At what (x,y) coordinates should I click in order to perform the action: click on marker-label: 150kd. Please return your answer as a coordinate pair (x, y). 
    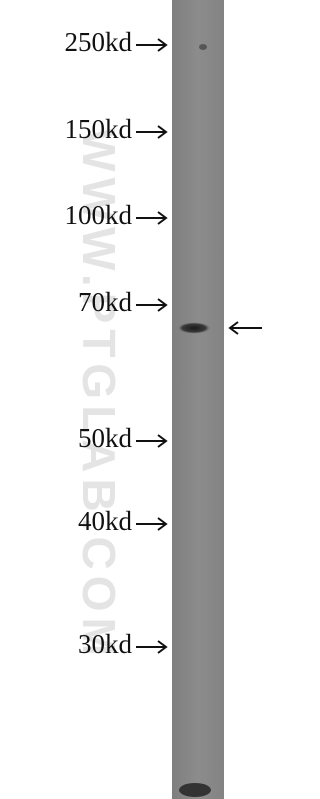
    Looking at the image, I should click on (99, 129).